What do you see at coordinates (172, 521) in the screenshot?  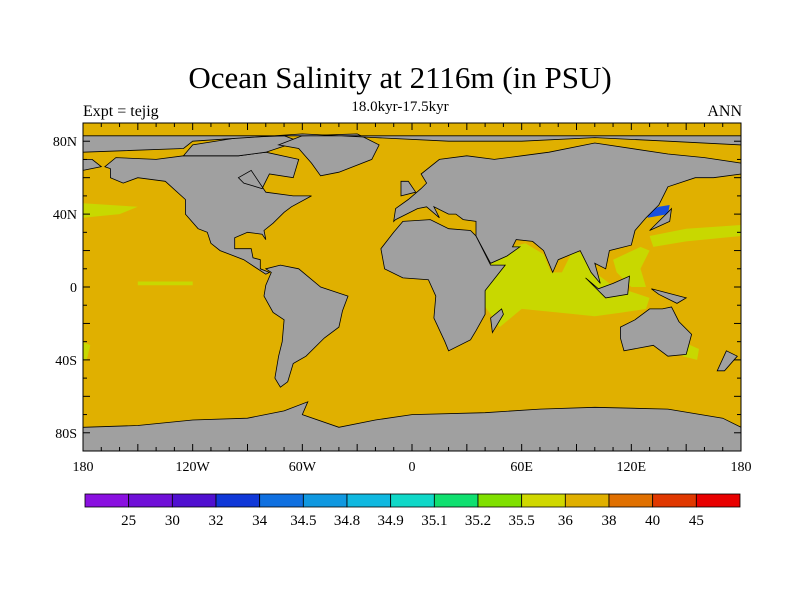 I see `colorbar-label: 30` at bounding box center [172, 521].